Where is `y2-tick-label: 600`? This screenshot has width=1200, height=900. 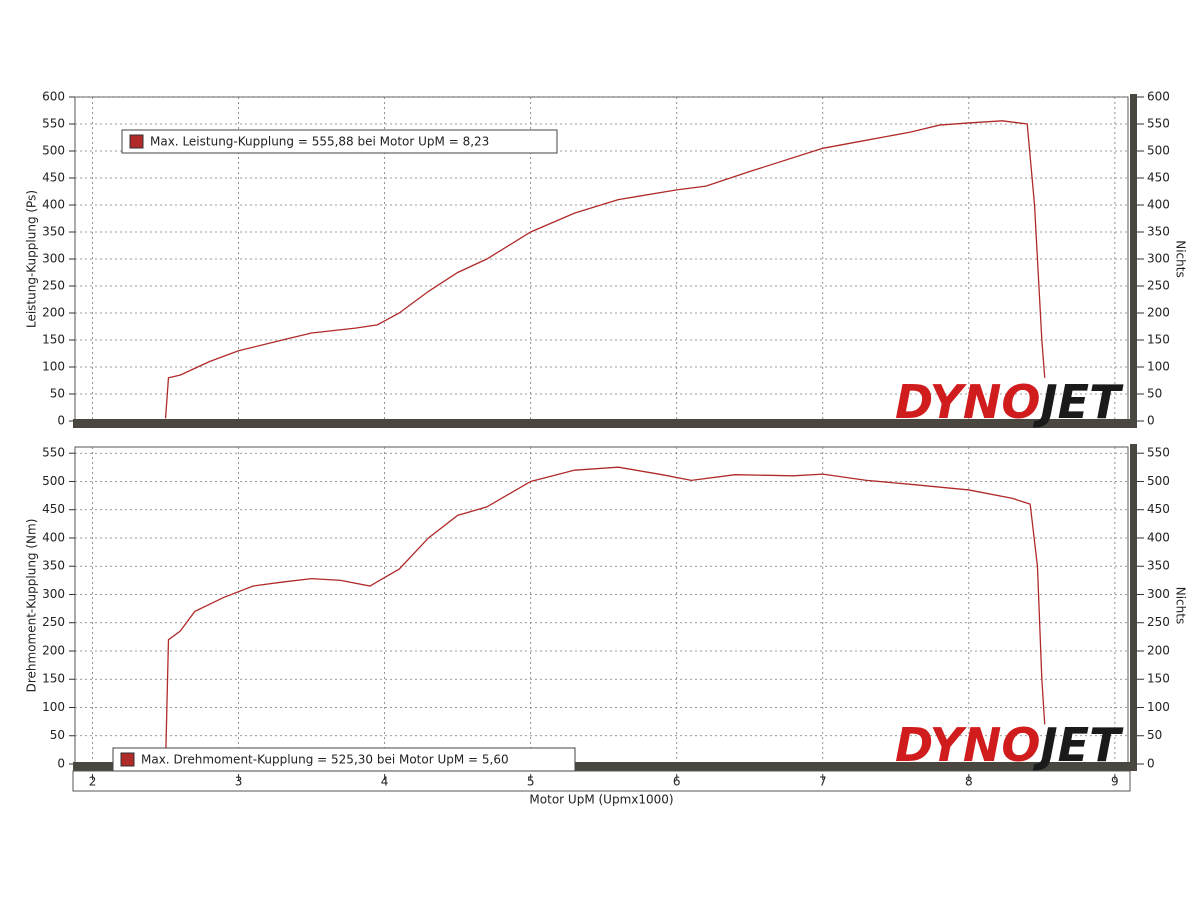 y2-tick-label: 600 is located at coordinates (1158, 97).